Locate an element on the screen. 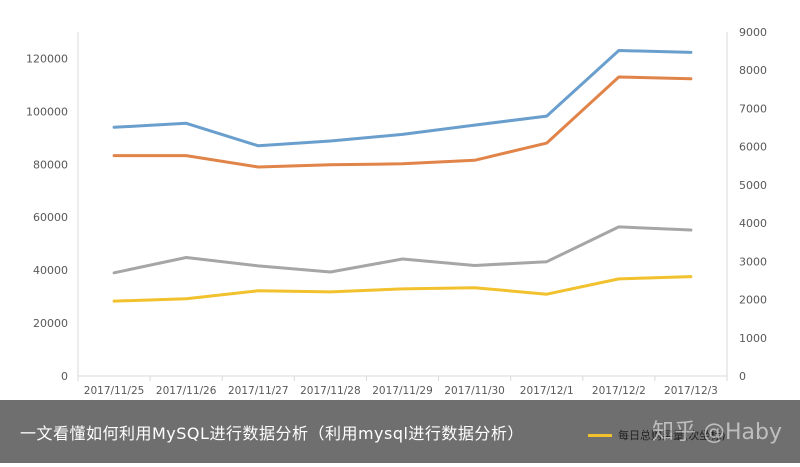 The width and height of the screenshot is (800, 467). right-tick-label: 2000 is located at coordinates (753, 300).